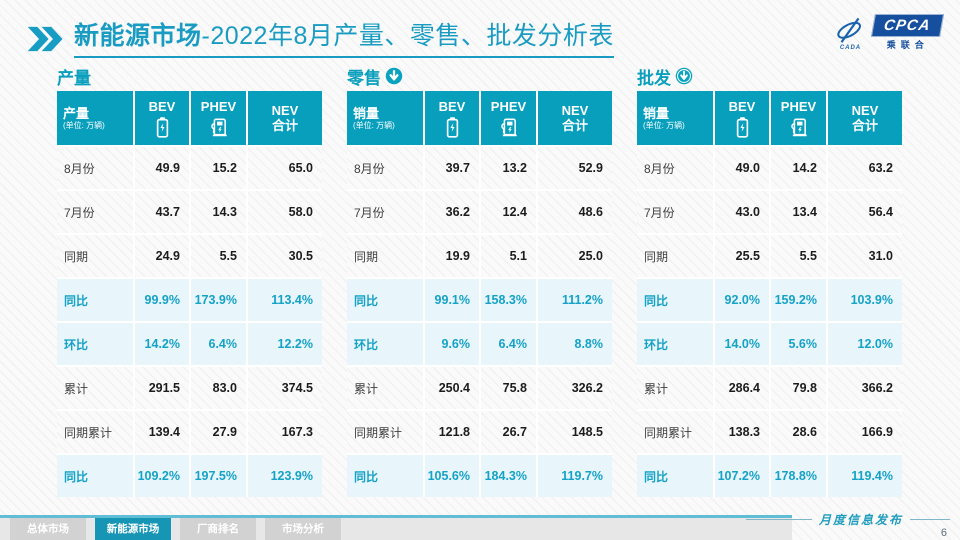 The width and height of the screenshot is (960, 540). What do you see at coordinates (162, 256) in the screenshot?
I see `cell-value: 24.9` at bounding box center [162, 256].